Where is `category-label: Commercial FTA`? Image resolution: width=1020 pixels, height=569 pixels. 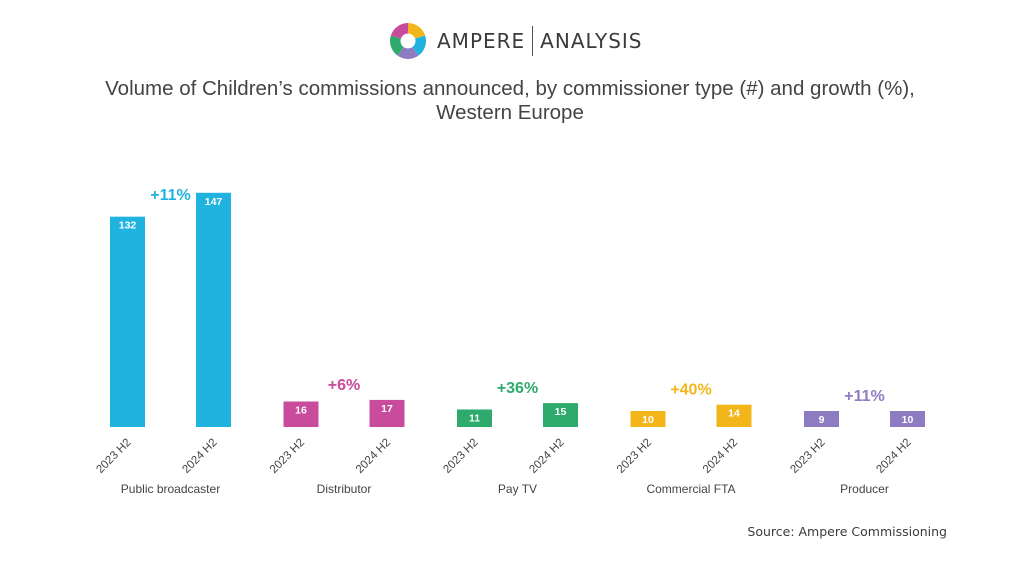 category-label: Commercial FTA is located at coordinates (690, 489).